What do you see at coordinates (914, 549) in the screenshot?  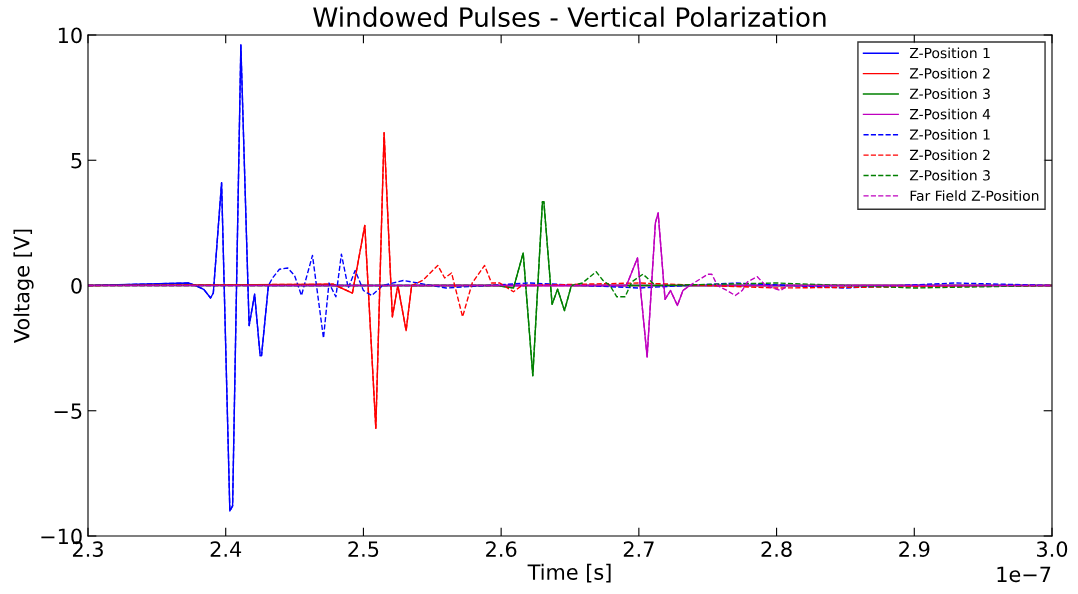 I see `x-tick-label: 2.9` at bounding box center [914, 549].